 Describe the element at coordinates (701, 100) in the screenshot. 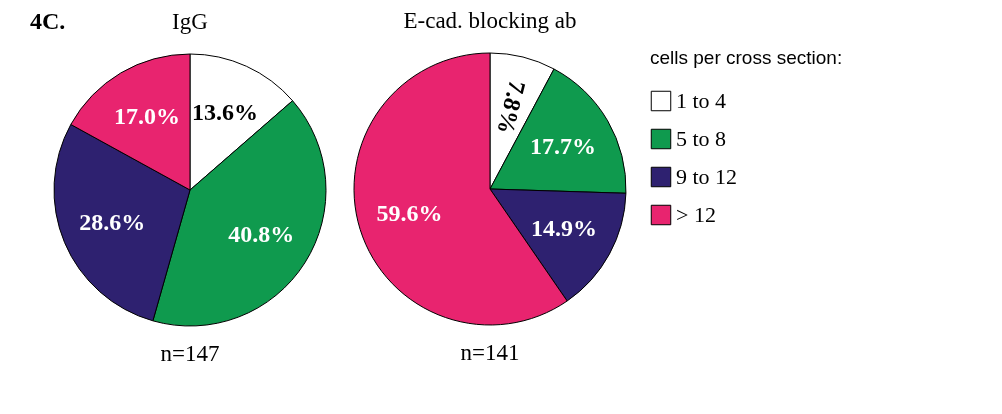

I see `legend-label: 1 to 4` at that location.